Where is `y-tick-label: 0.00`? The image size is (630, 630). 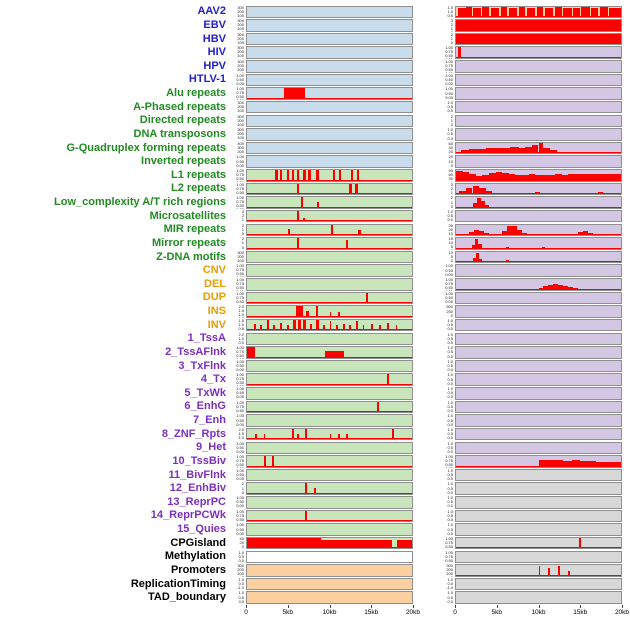
y-tick-label: 0.00 is located at coordinates (240, 424).